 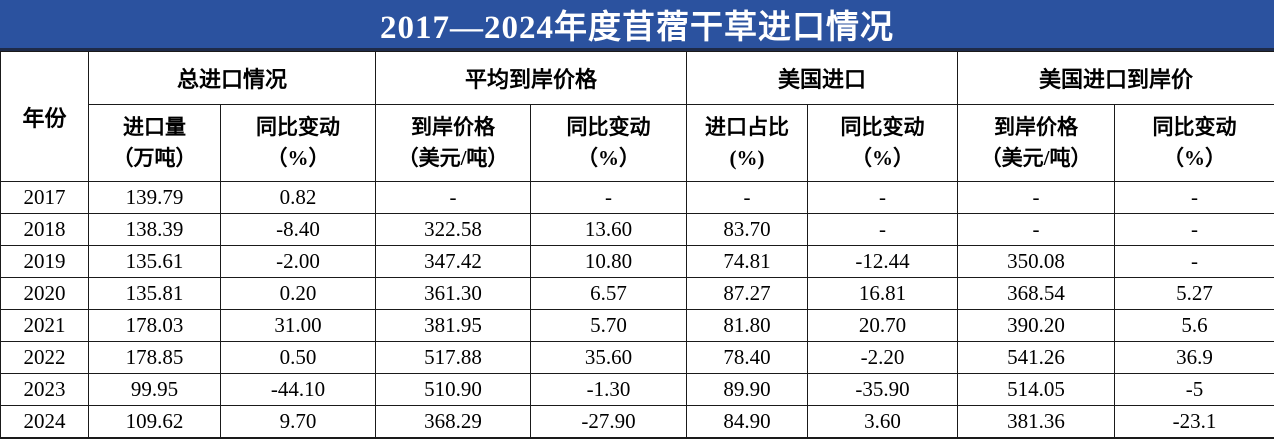 What do you see at coordinates (154, 229) in the screenshot?
I see `value-cell: 138.39` at bounding box center [154, 229].